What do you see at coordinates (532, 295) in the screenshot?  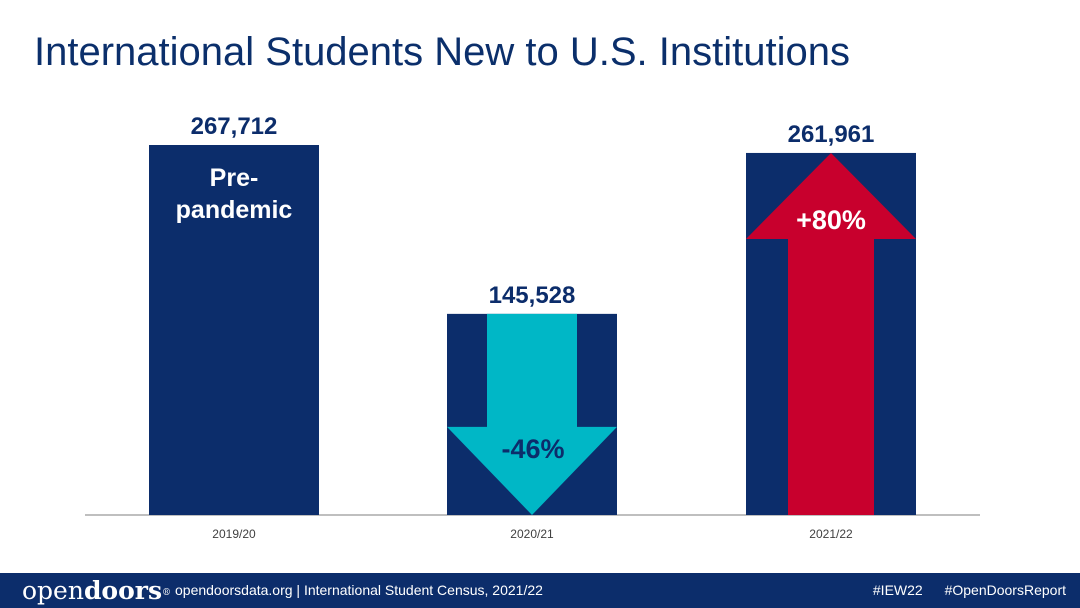 I see `value-label-2020-21: 145,528` at bounding box center [532, 295].